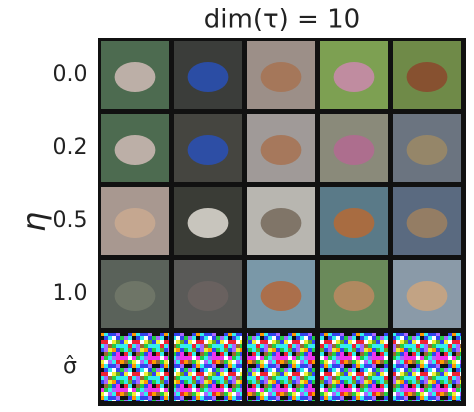 This screenshot has width=474, height=412. Describe the element at coordinates (70, 74) in the screenshot. I see `row-label: 0.0` at that location.